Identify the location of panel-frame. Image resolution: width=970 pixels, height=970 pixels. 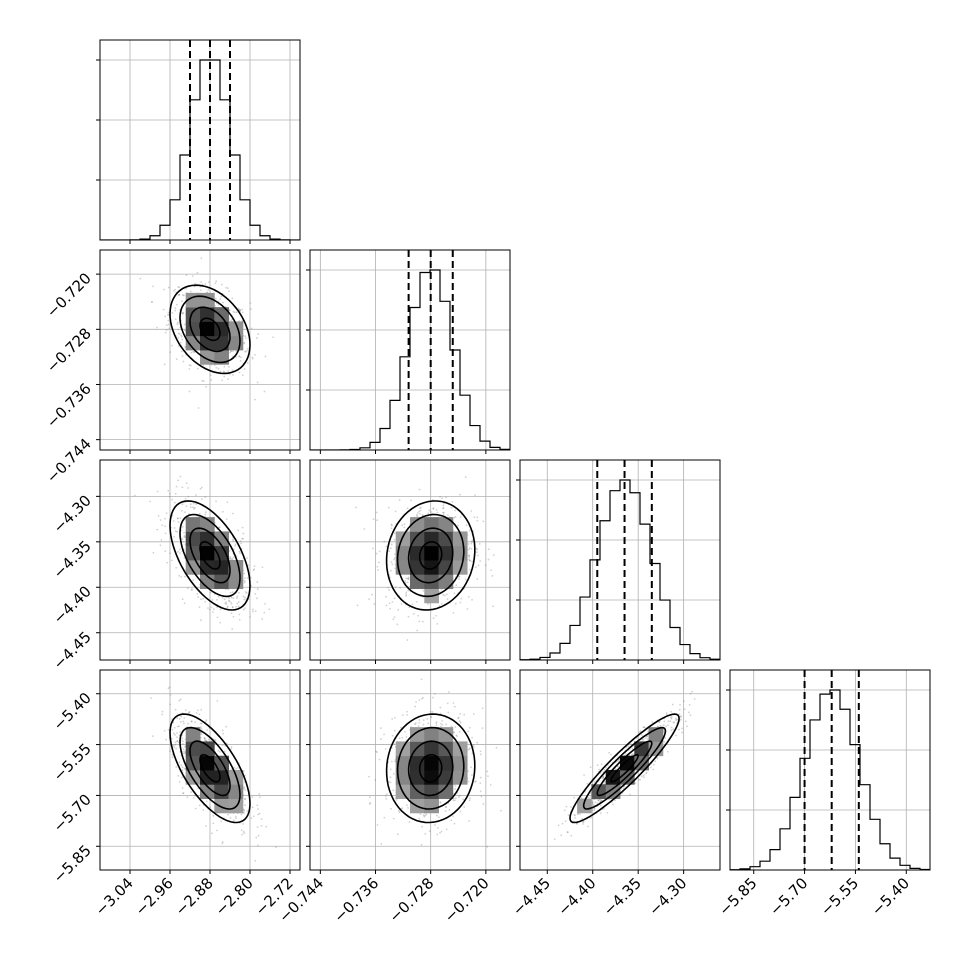
(830, 770).